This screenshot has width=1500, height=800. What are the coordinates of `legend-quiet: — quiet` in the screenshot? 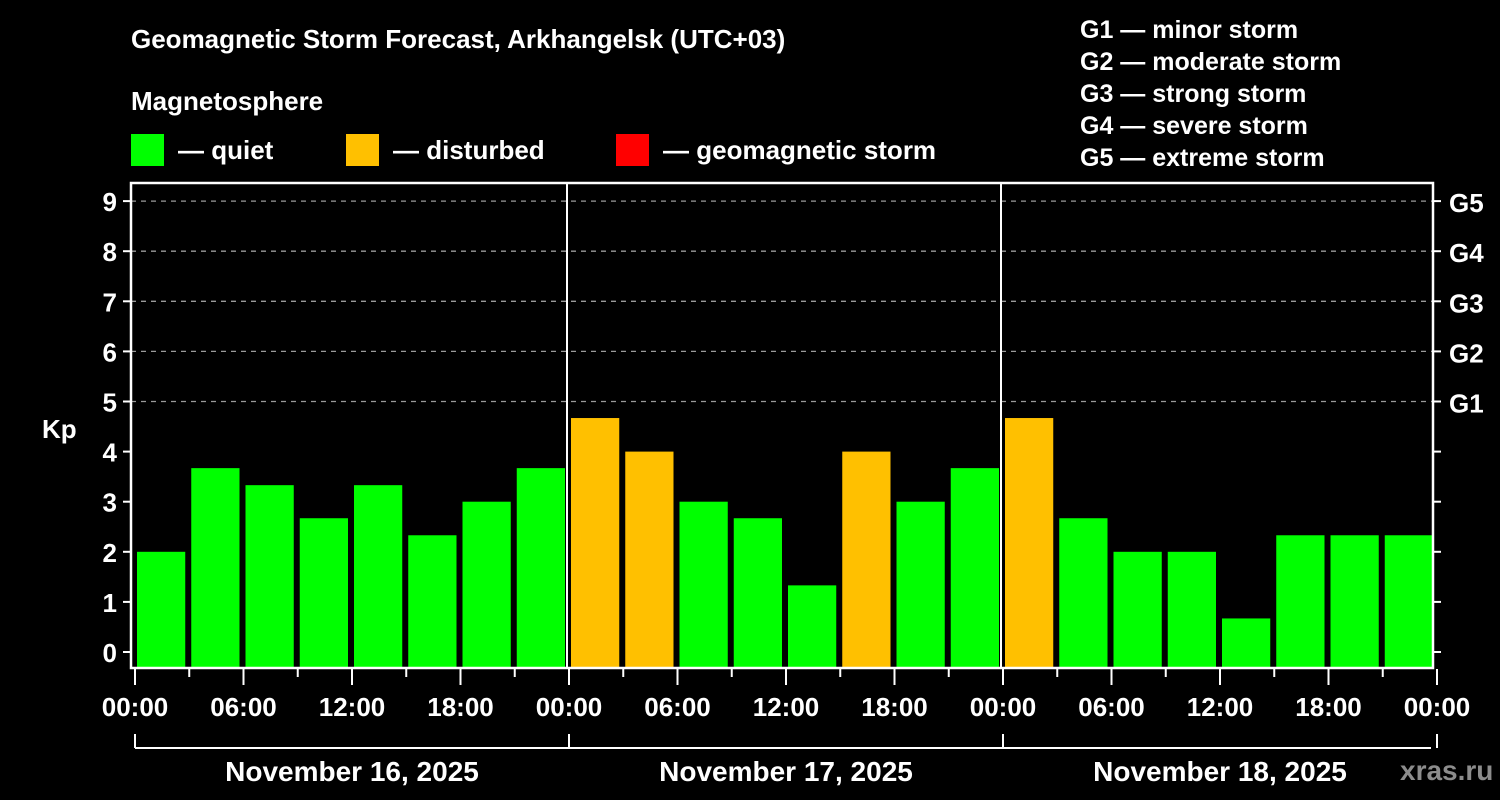 It's located at (202, 150).